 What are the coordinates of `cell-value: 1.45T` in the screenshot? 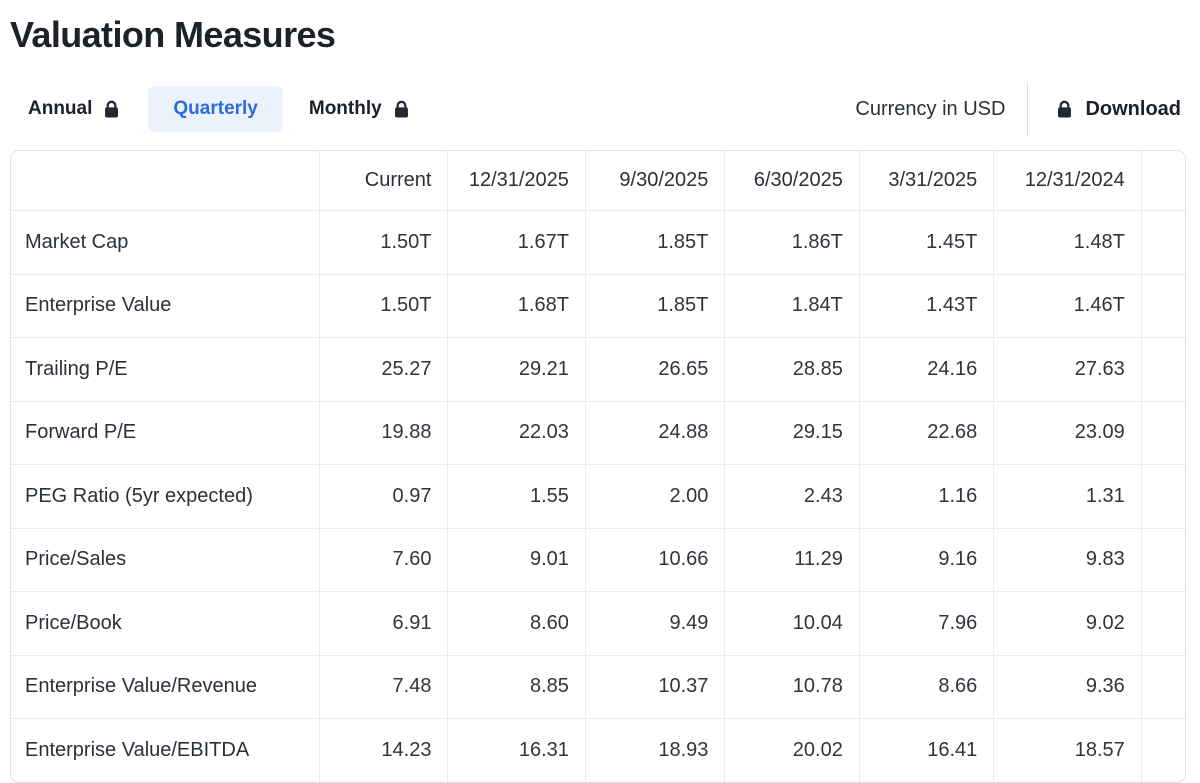 It's located at (926, 242).